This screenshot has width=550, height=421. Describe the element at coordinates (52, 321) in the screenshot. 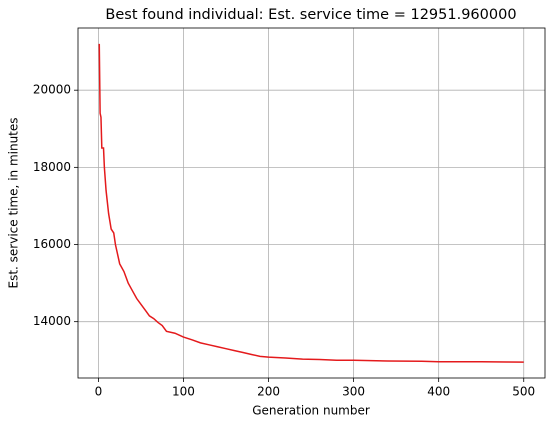

I see `y-tick-label: 14000` at that location.